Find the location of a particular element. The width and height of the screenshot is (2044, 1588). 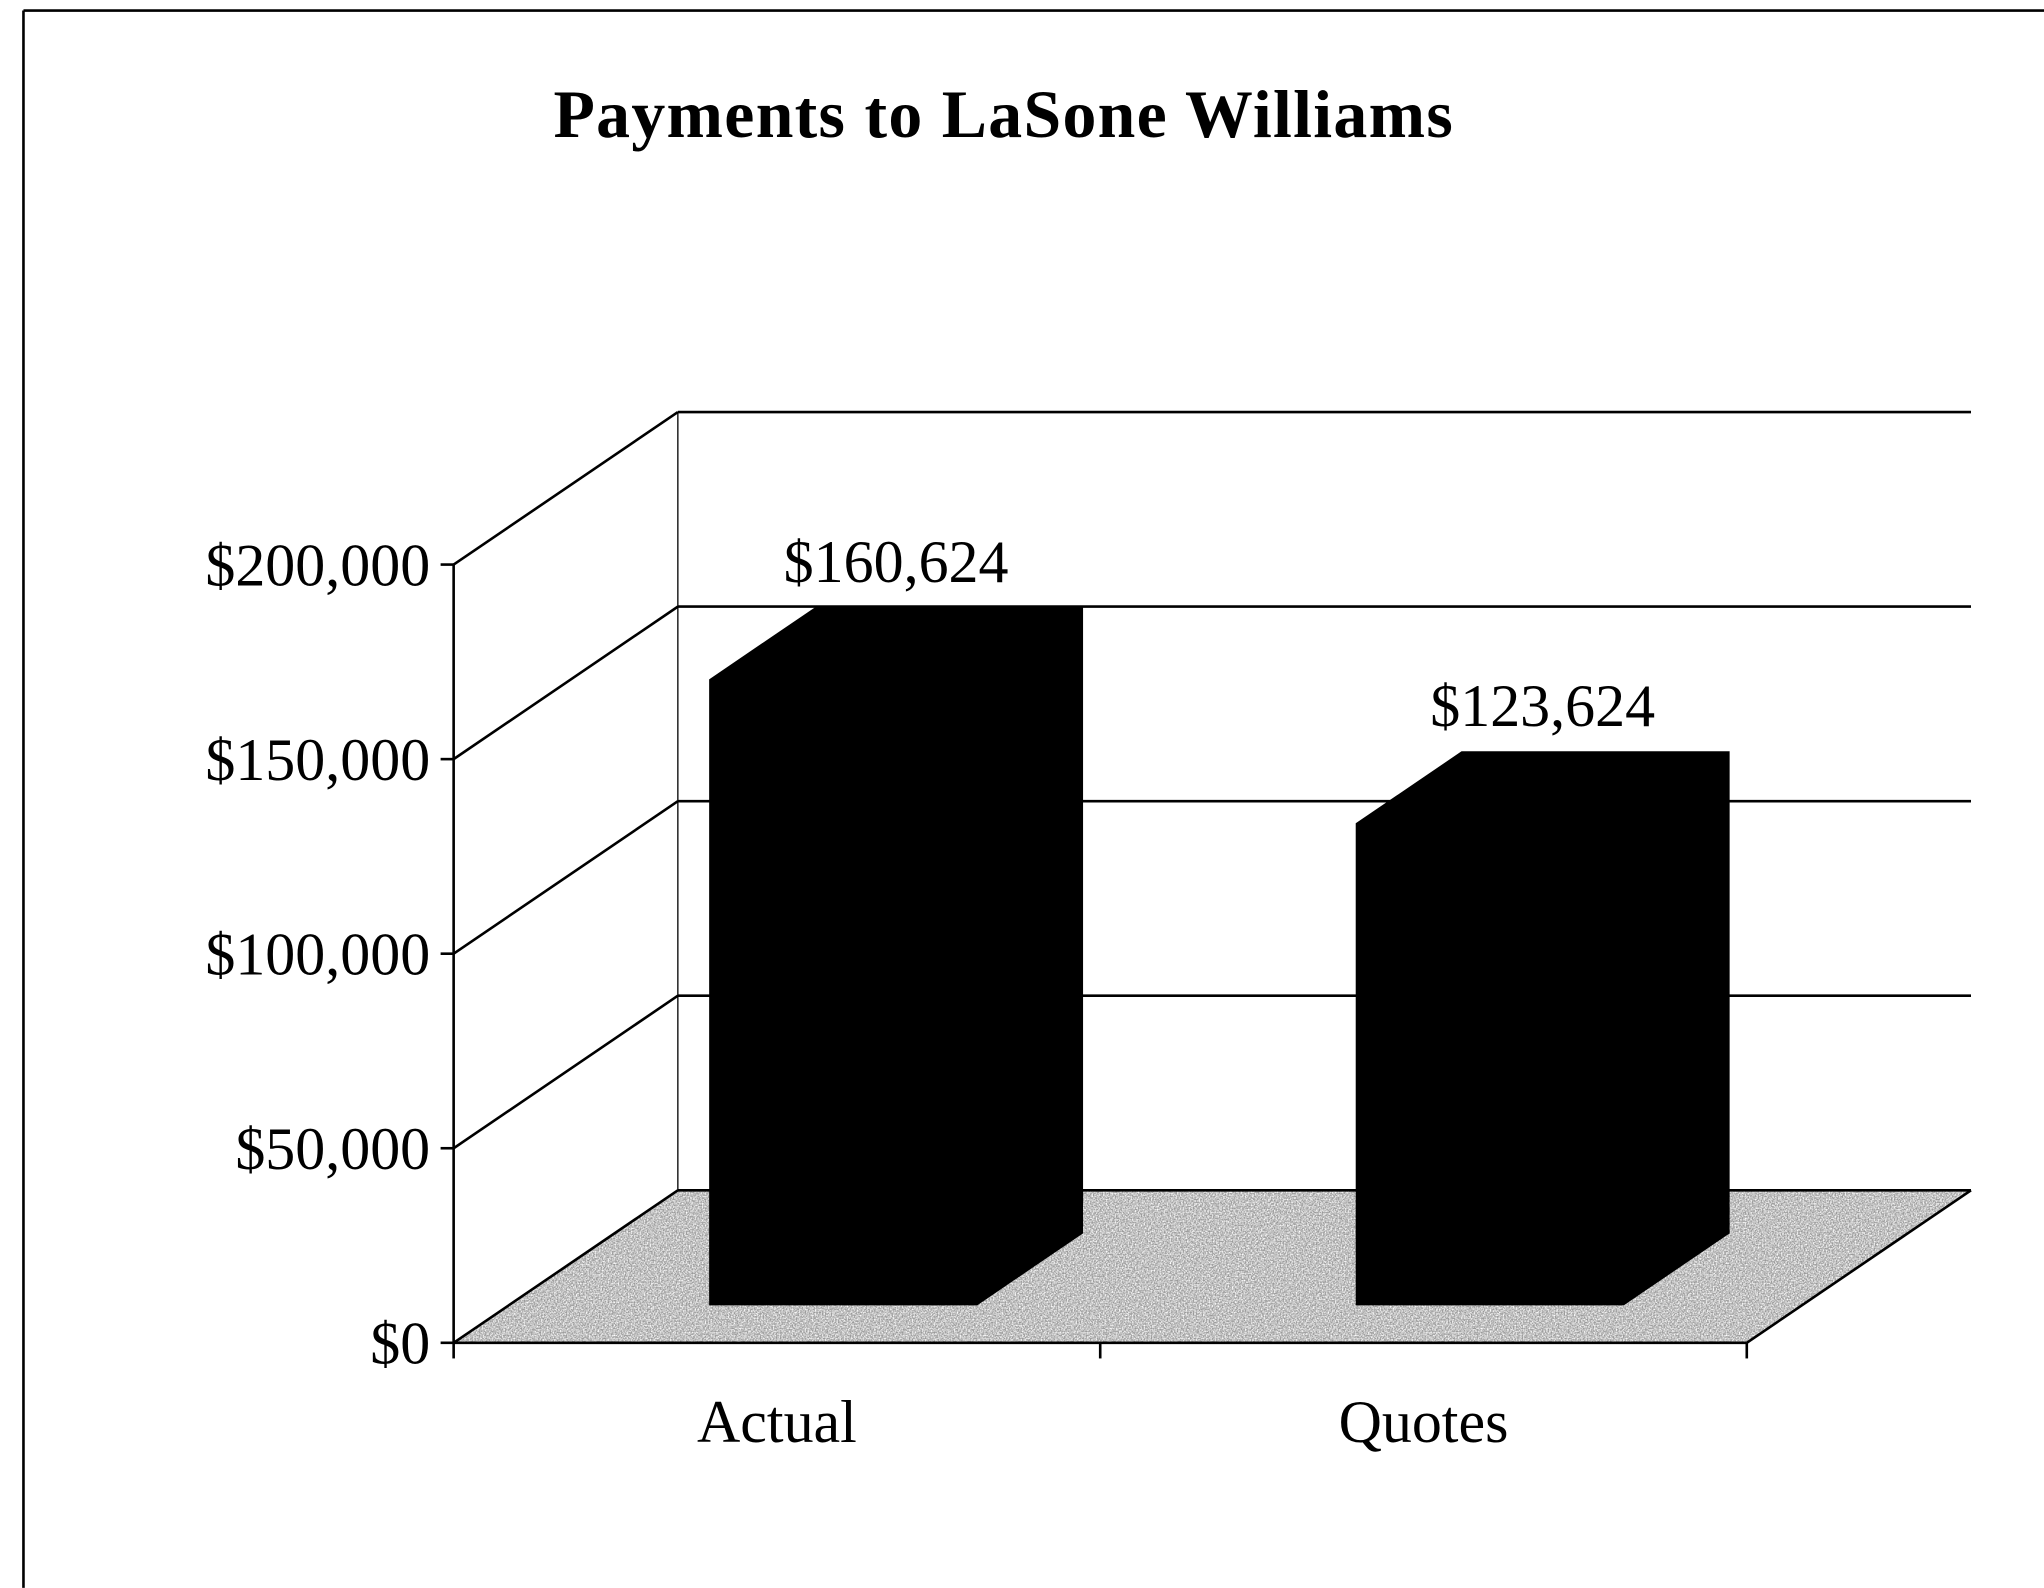

x-tick-label: Actual is located at coordinates (777, 1422).